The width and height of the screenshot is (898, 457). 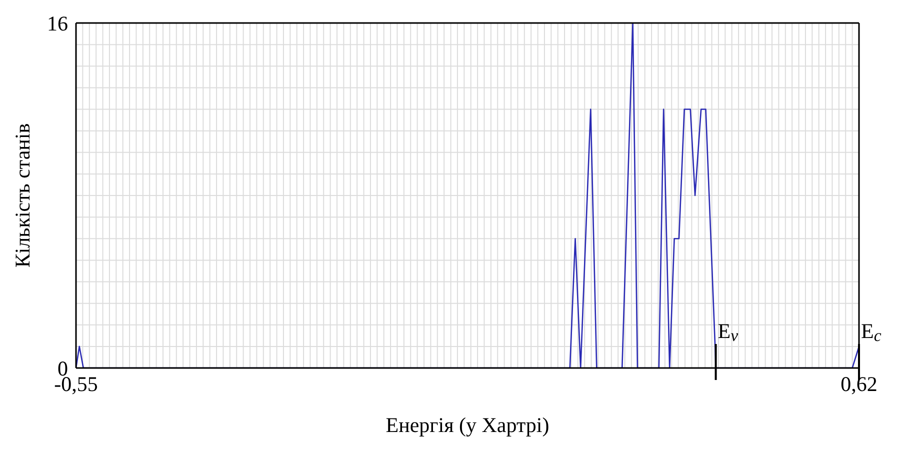 What do you see at coordinates (728, 332) in the screenshot?
I see `ref-line-label: E$_{v}$` at bounding box center [728, 332].